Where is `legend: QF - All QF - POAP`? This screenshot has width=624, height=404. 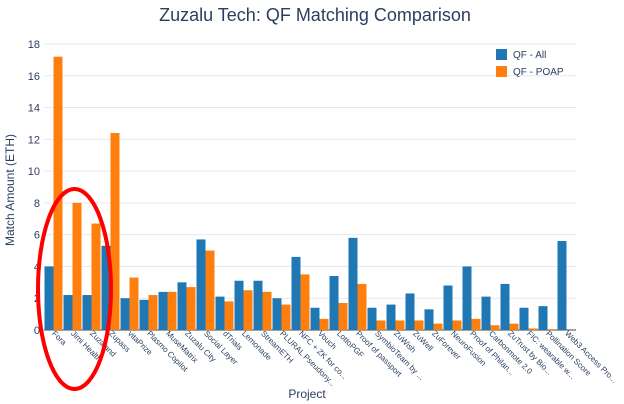 legend: QF - All QF - POAP is located at coordinates (530, 63).